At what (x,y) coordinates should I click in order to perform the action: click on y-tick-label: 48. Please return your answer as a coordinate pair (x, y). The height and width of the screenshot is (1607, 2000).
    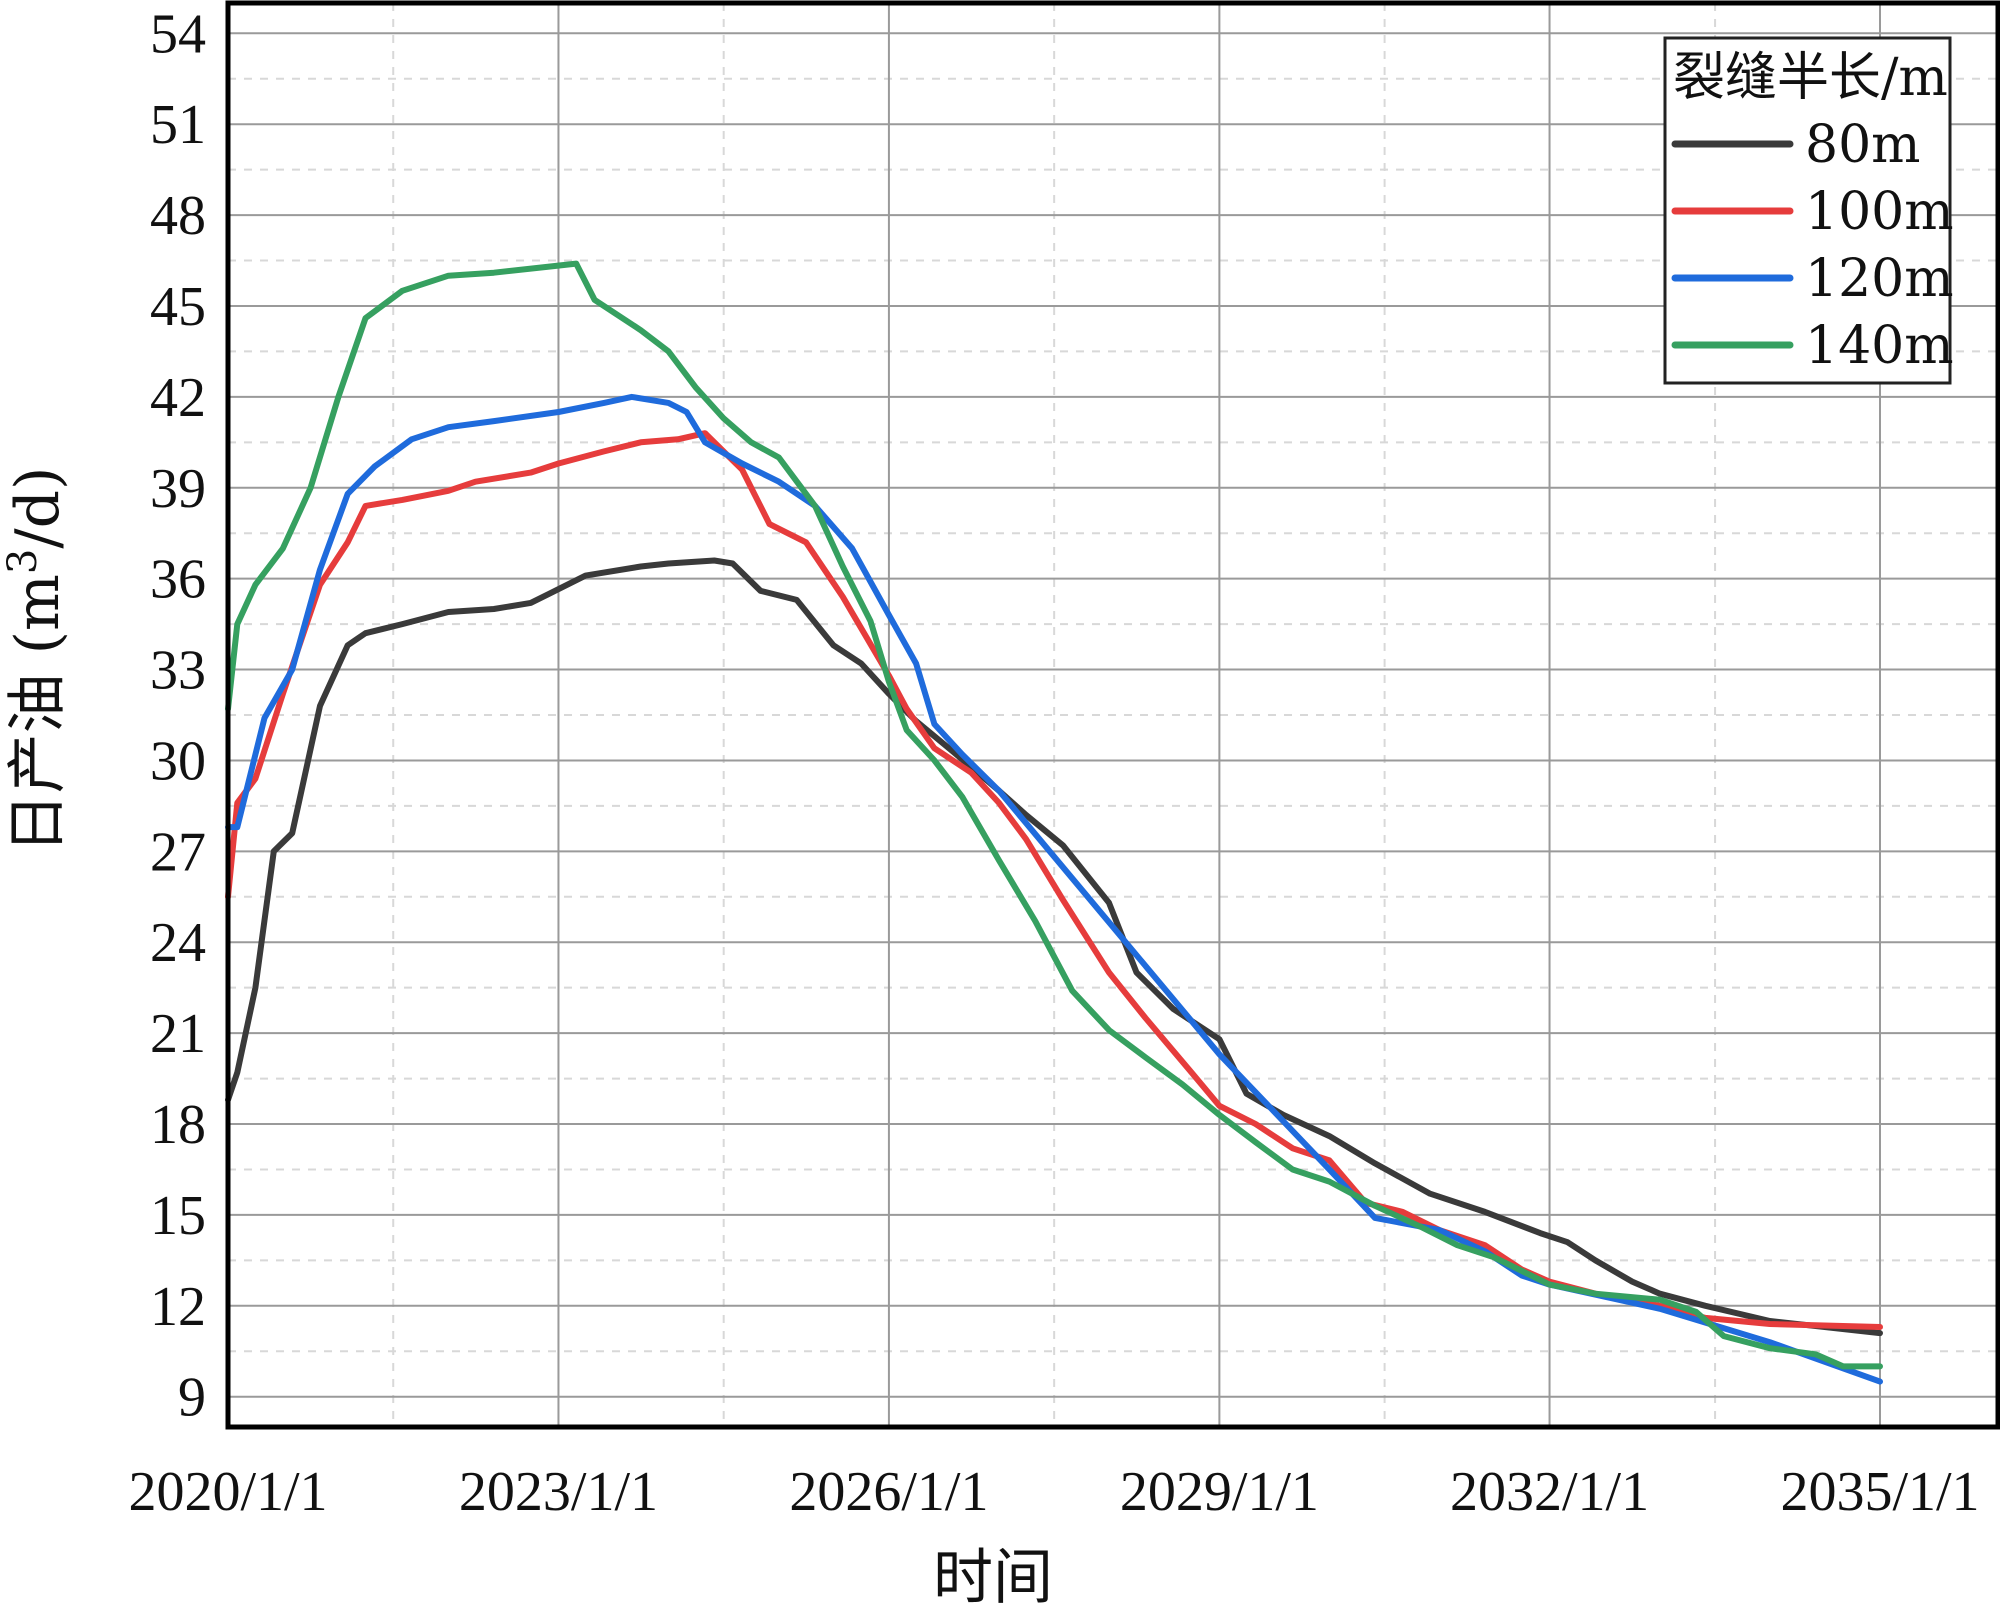
    Looking at the image, I should click on (178, 216).